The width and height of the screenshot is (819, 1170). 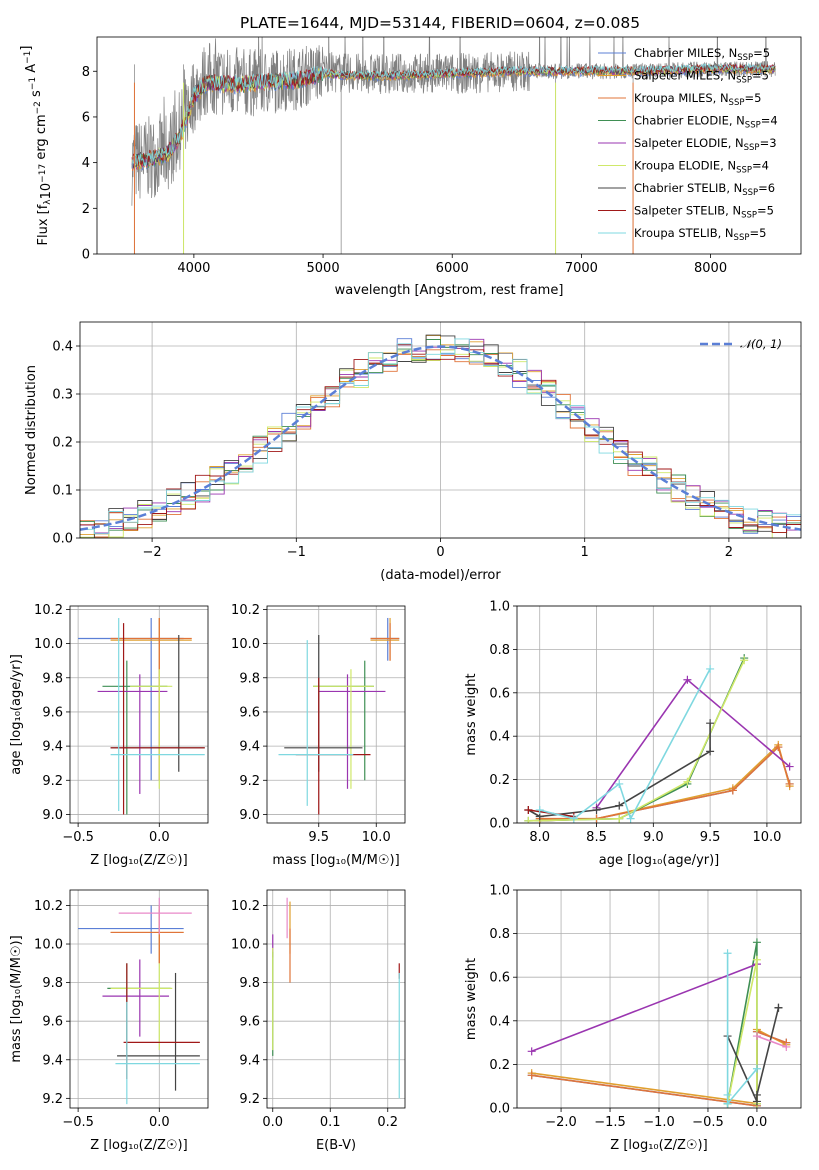 What do you see at coordinates (452, 268) in the screenshot?
I see `x-tick-label: 6000` at bounding box center [452, 268].